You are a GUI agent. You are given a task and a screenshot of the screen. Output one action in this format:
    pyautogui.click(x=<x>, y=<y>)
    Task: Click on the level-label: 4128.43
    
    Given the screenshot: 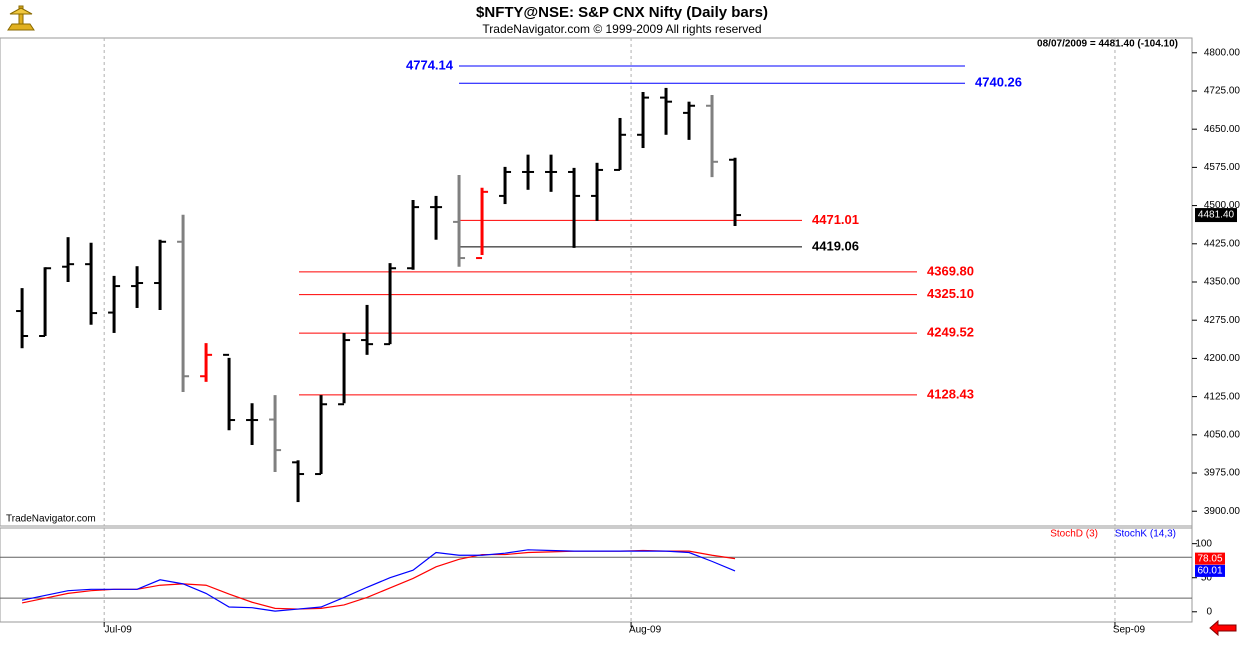 What is the action you would take?
    pyautogui.click(x=950, y=393)
    